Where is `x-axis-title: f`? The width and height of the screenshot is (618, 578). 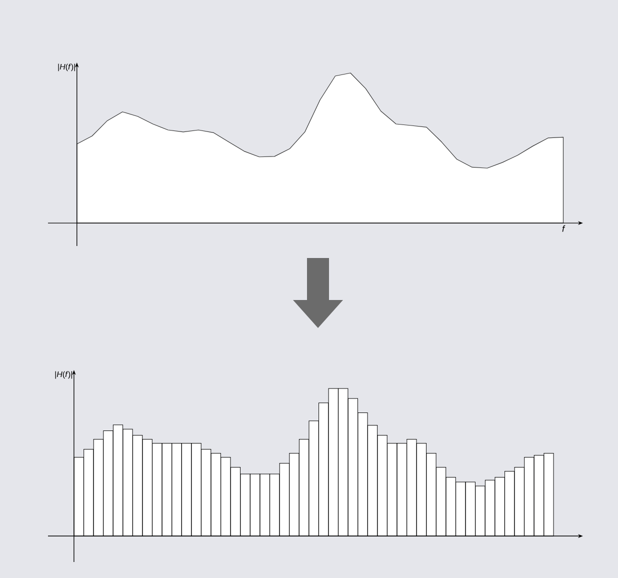
x-axis-title: f is located at coordinates (564, 228).